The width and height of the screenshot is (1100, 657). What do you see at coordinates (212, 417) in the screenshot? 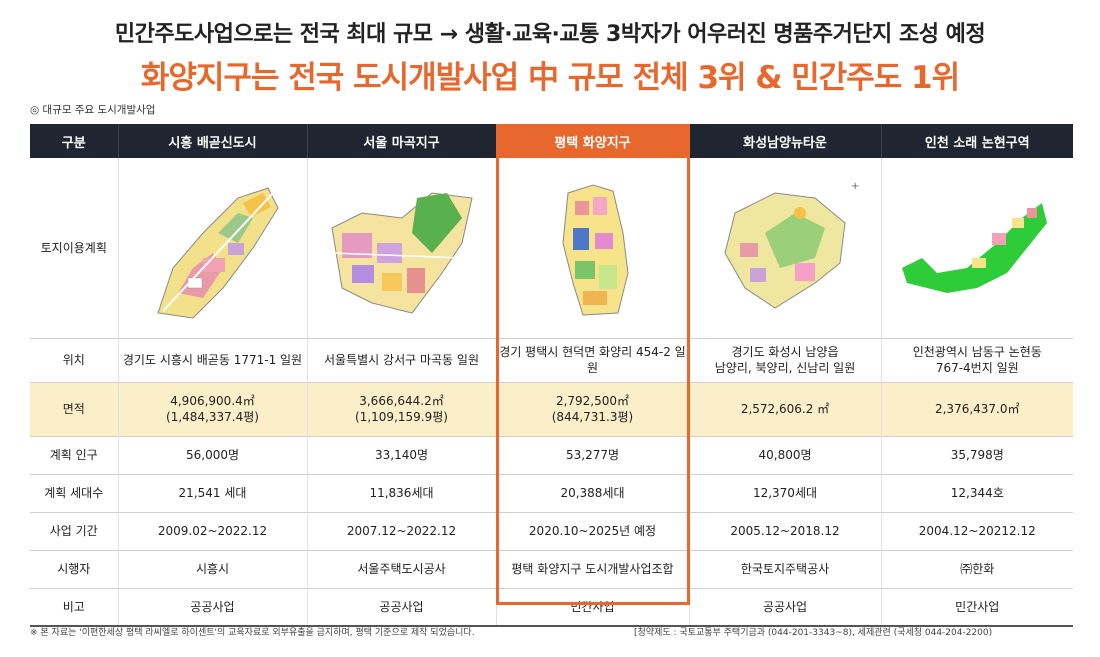
I see `cell-text: (1,484,337.4평)` at bounding box center [212, 417].